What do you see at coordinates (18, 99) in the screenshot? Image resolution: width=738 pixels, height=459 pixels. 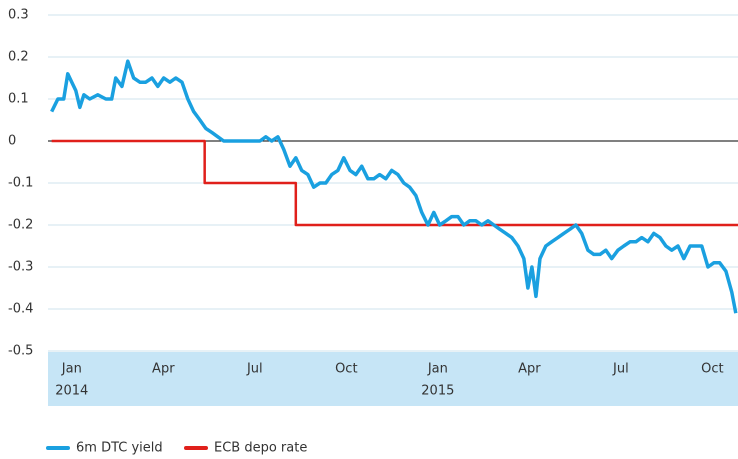 I see `y-tick-label: 0.1` at bounding box center [18, 99].